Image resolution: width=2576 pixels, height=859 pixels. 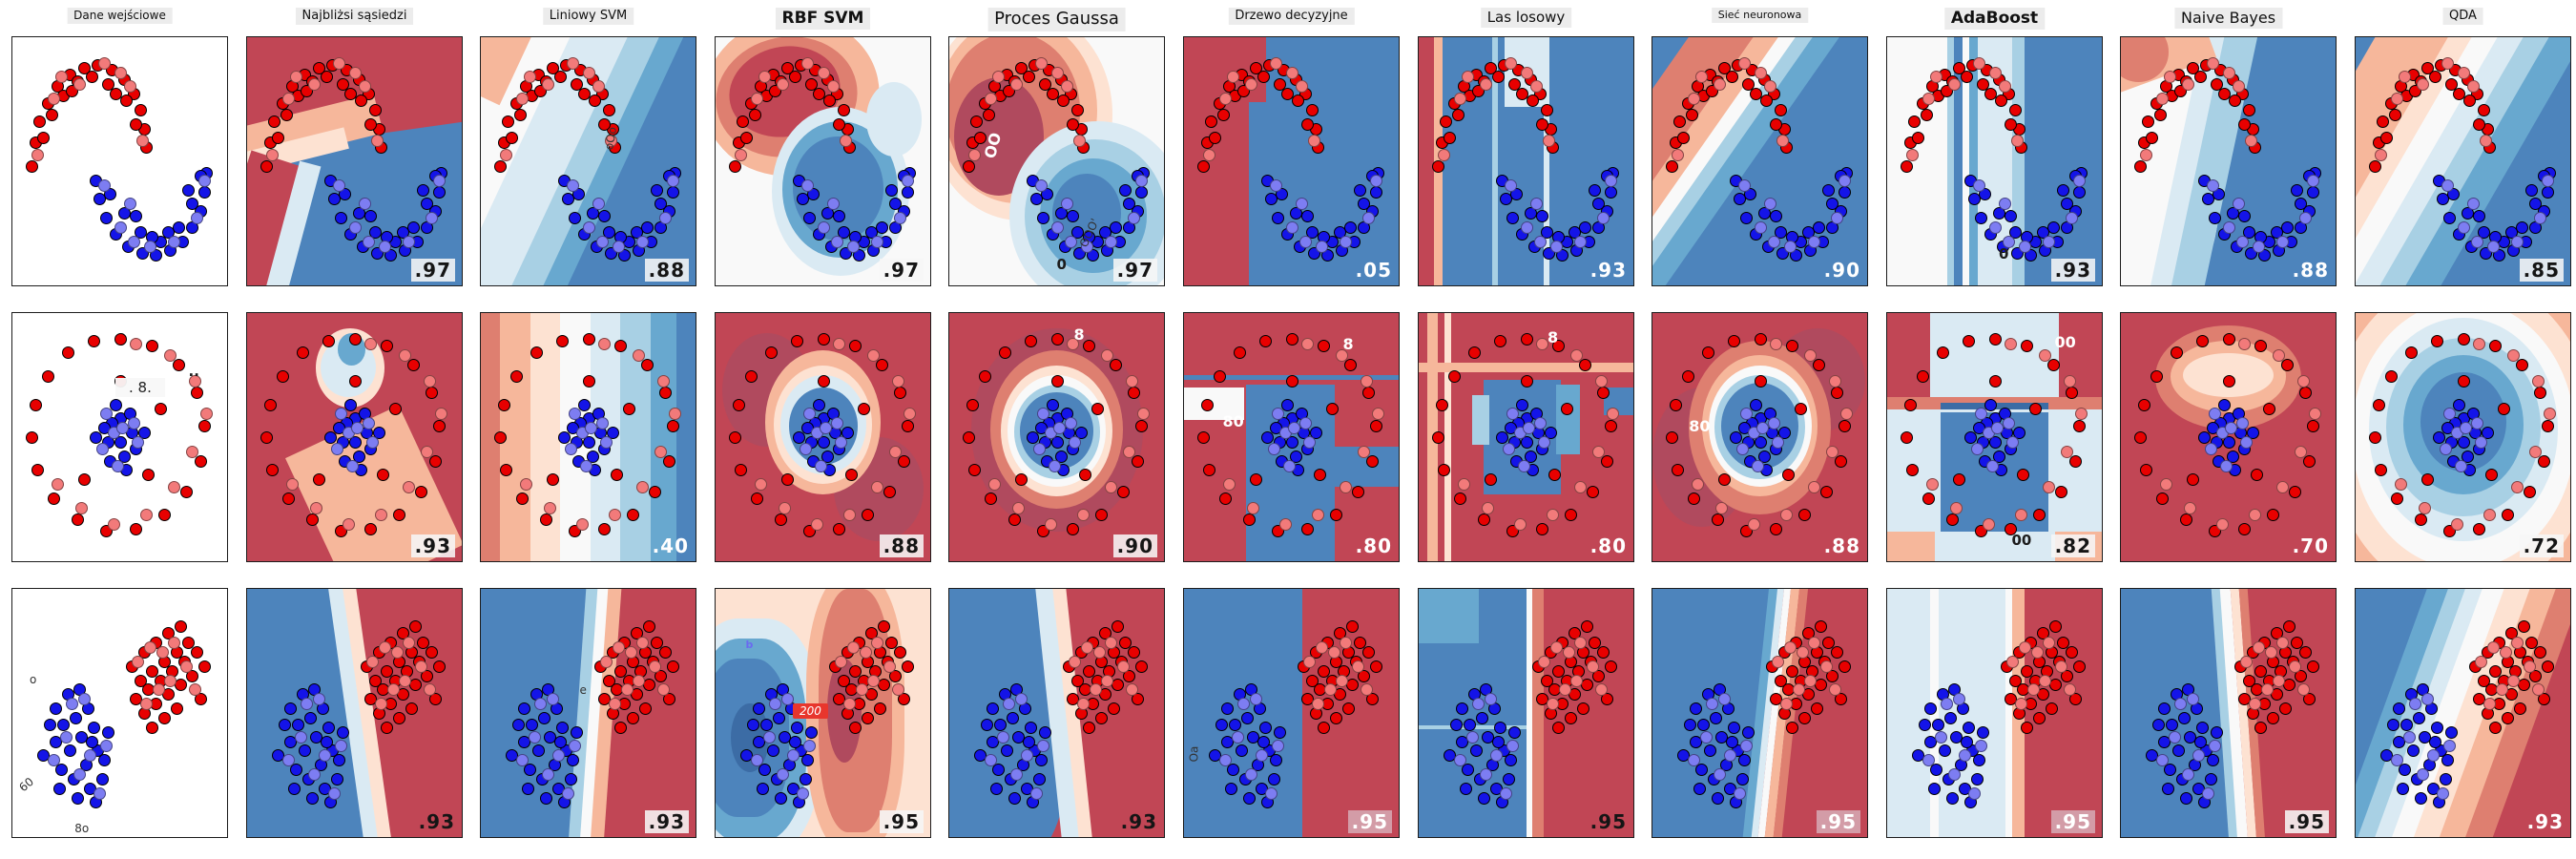 I want to click on accuracy-score: .93, so click(x=1608, y=270).